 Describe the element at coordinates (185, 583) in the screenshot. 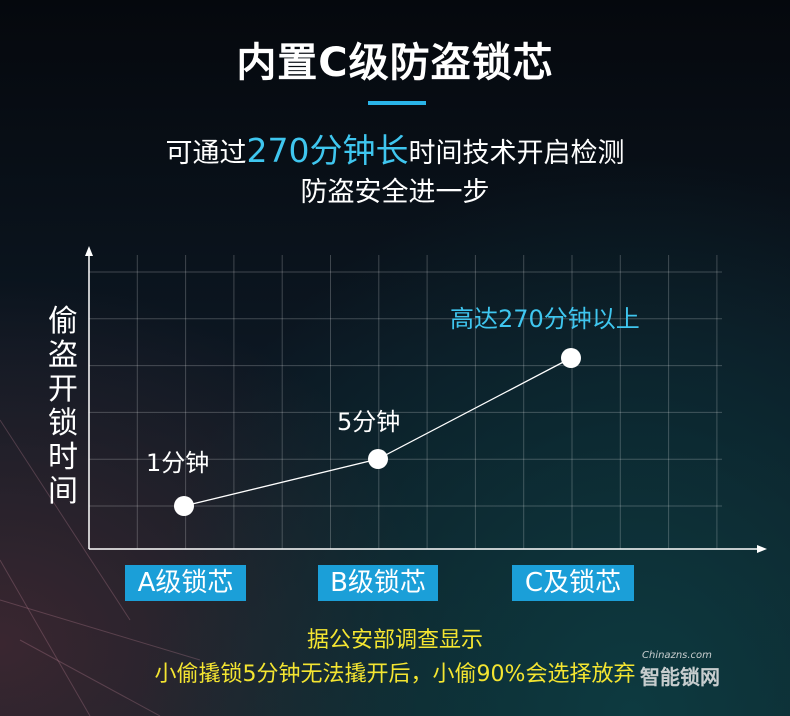

I see `category-a: A级锁芯` at that location.